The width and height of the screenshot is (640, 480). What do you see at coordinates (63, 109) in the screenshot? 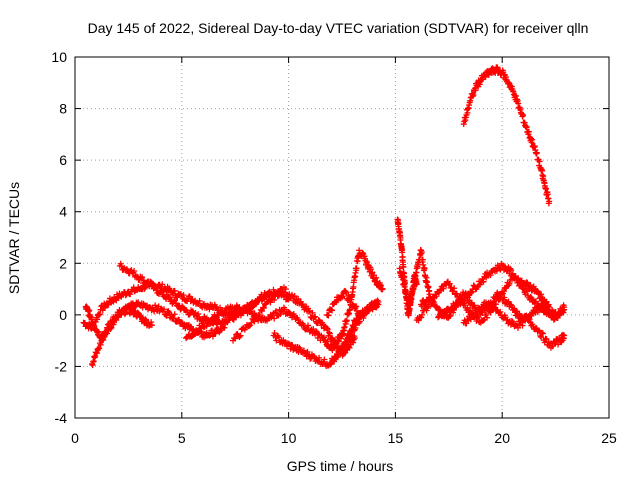
I see `y-tick-label: 8` at bounding box center [63, 109].